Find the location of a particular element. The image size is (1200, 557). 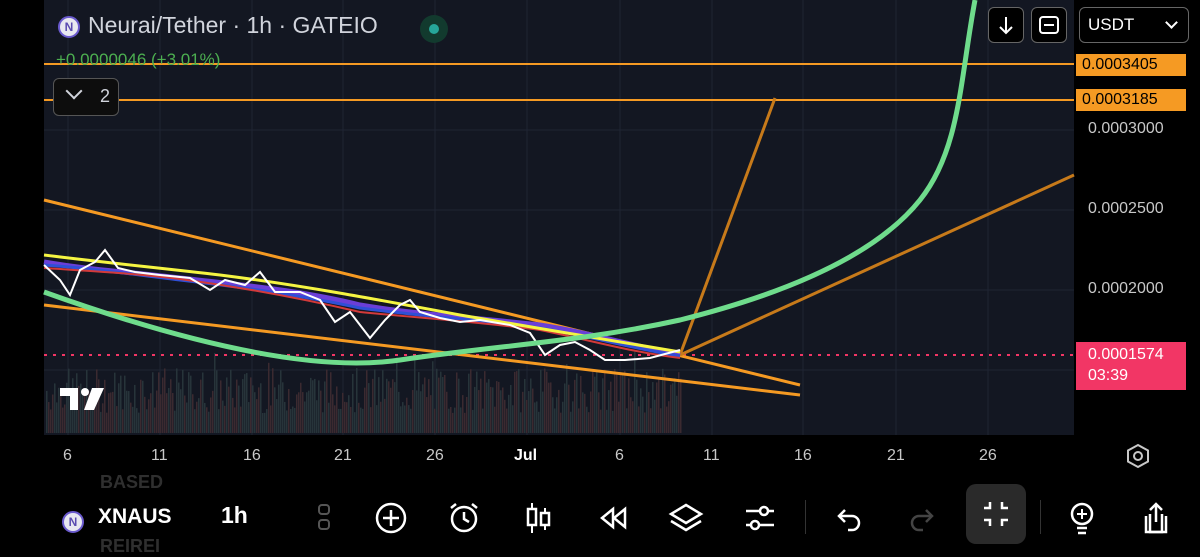

collapse-button is located at coordinates (996, 514).